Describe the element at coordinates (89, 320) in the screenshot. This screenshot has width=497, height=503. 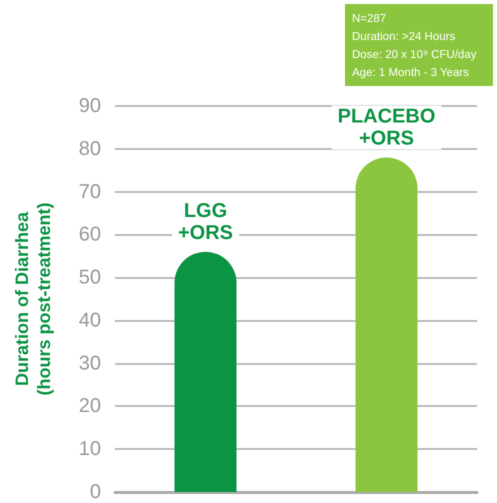
I see `y-tick-label: 40` at that location.